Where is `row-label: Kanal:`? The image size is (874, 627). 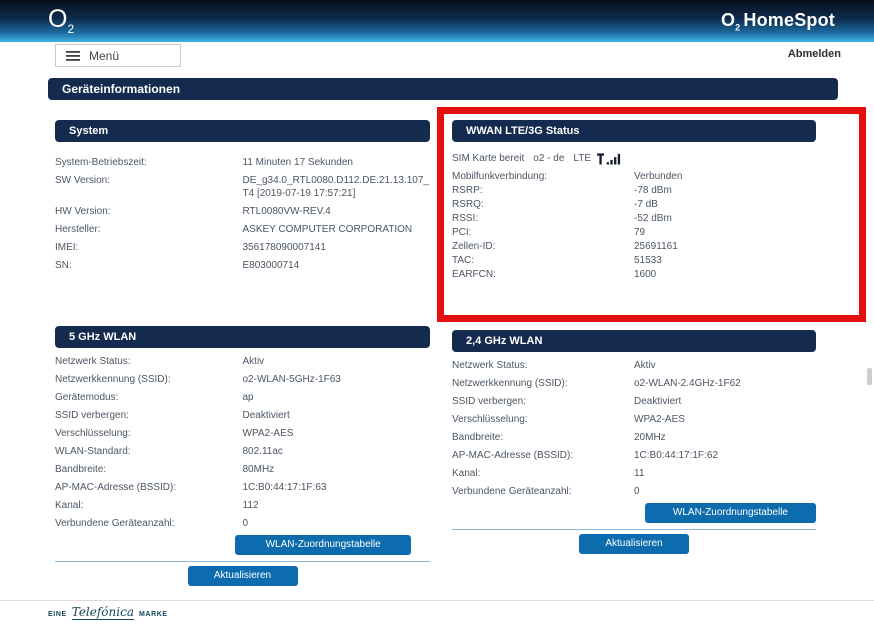 row-label: Kanal: is located at coordinates (69, 505).